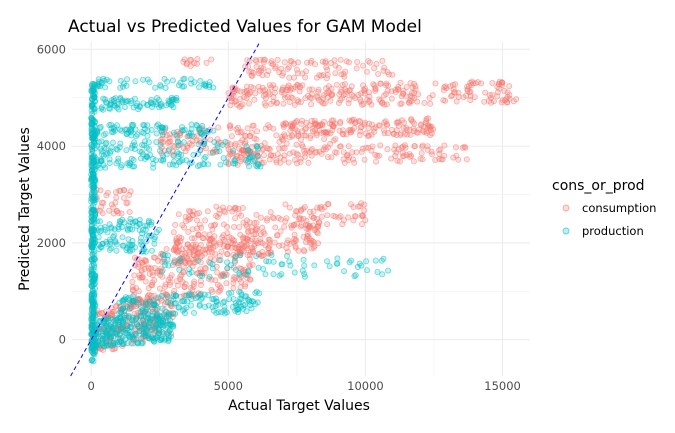  I want to click on x-tick-label: 10000, so click(365, 386).